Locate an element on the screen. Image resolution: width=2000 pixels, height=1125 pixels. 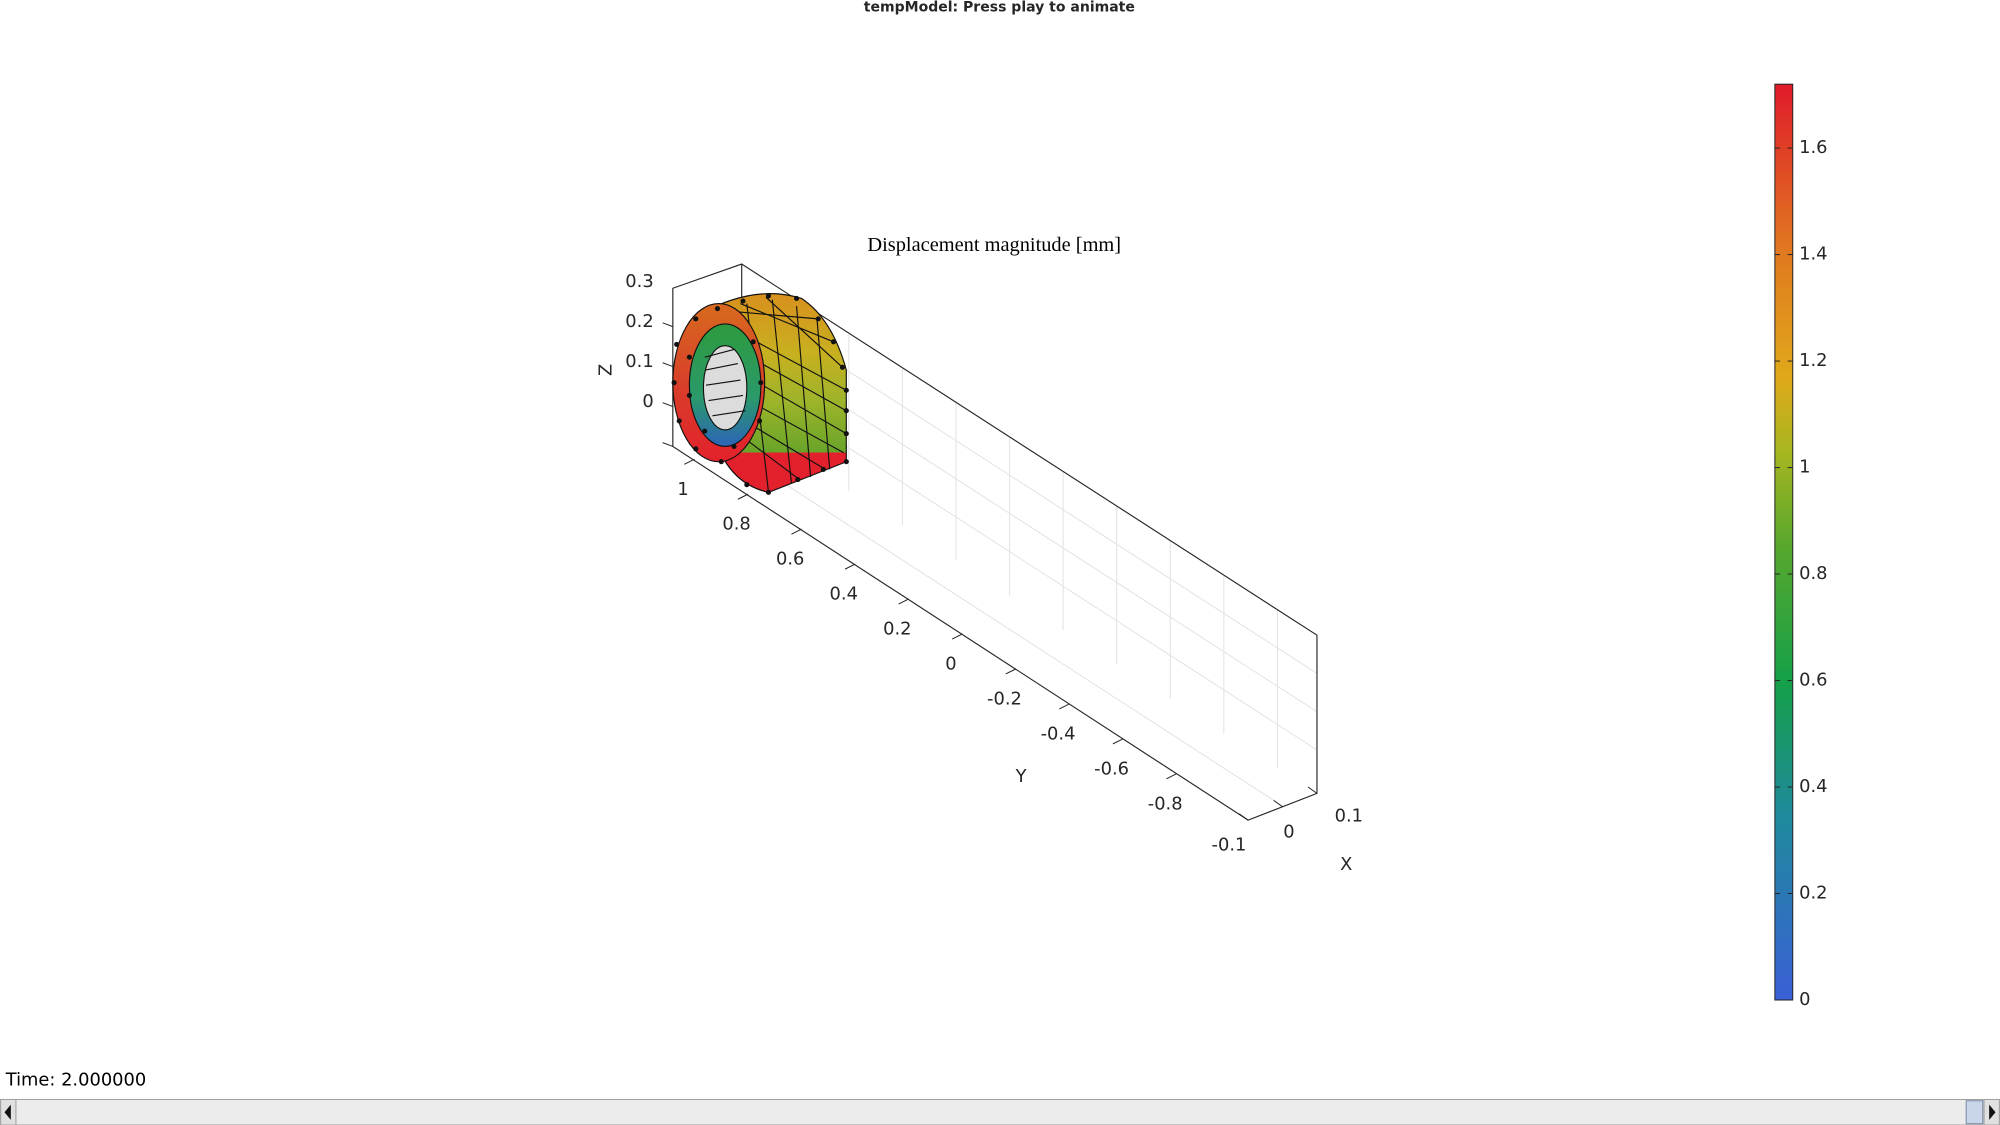
scrollbar is located at coordinates (1000, 1111).